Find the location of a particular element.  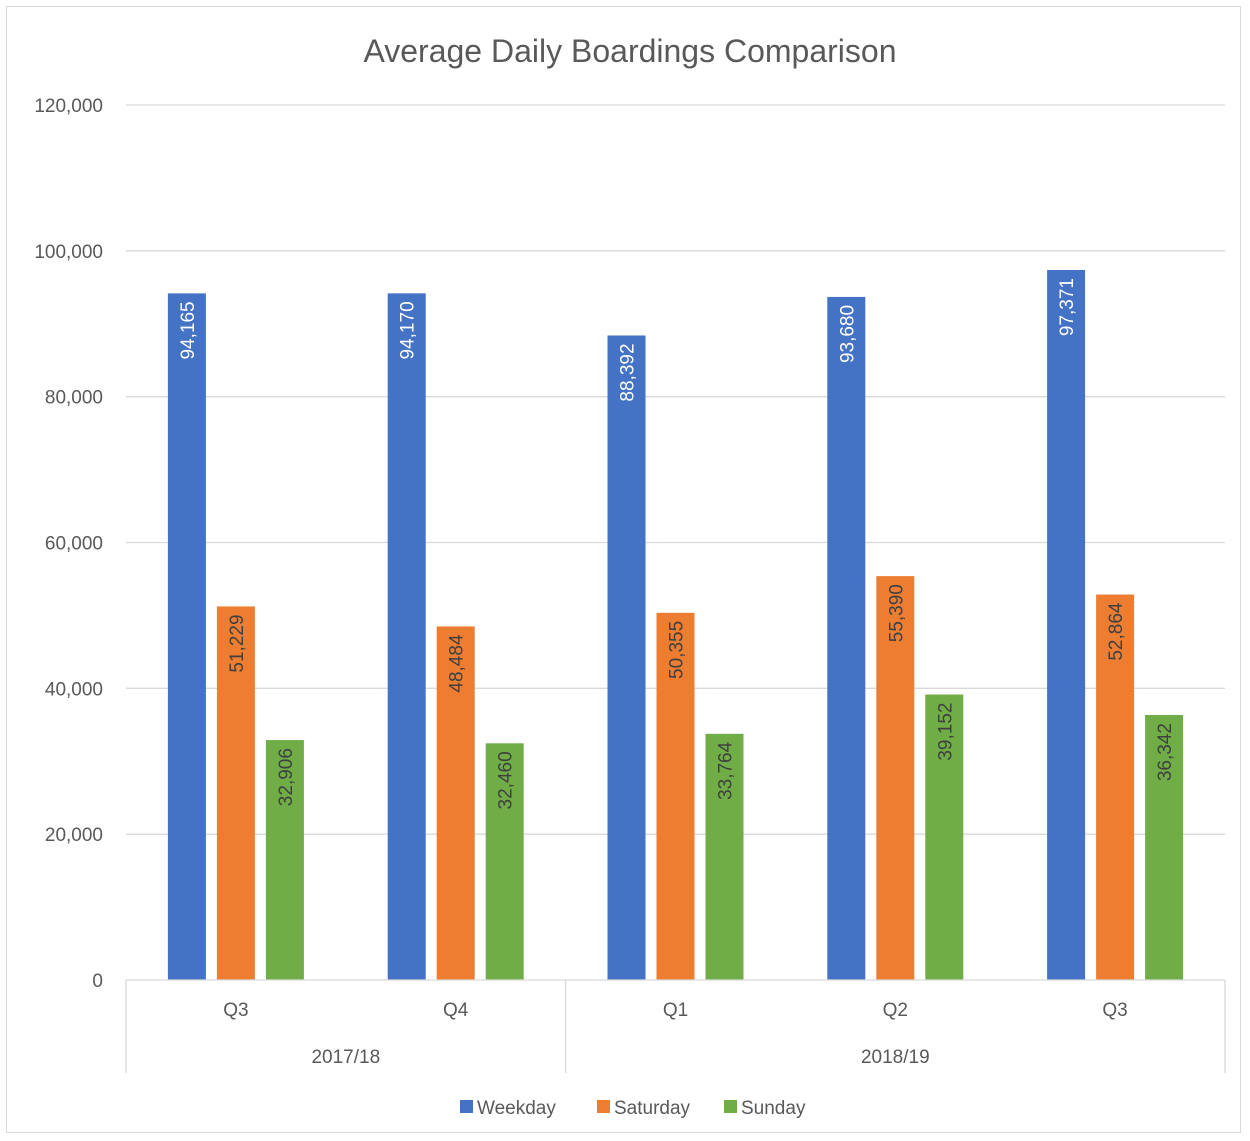

group-label: 2017/18 is located at coordinates (345, 1057).